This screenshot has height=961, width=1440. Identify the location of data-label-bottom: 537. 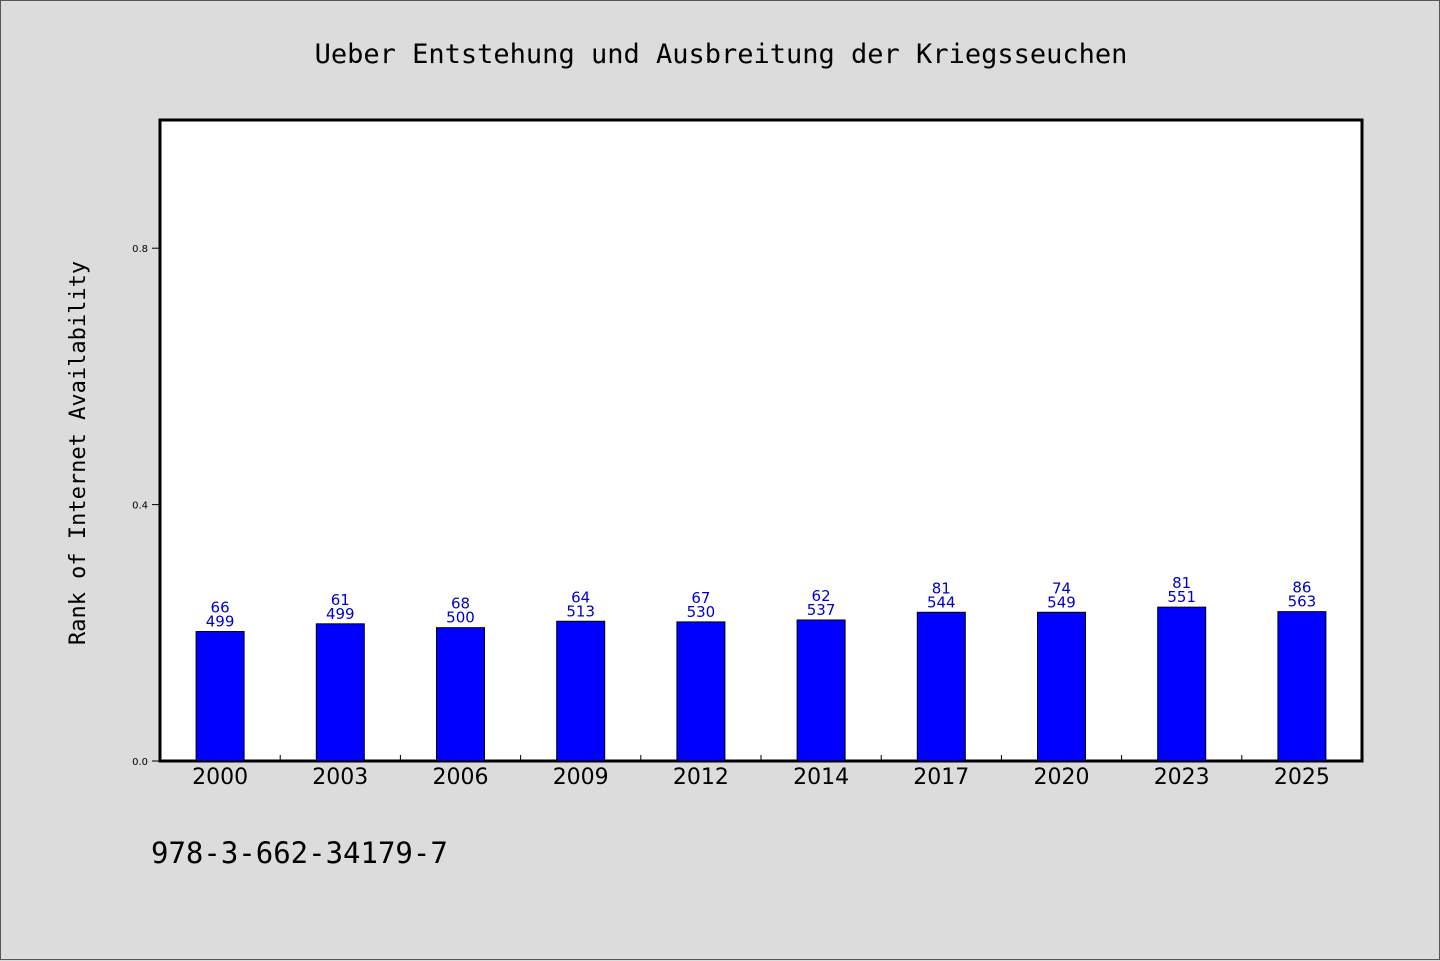
(821, 610).